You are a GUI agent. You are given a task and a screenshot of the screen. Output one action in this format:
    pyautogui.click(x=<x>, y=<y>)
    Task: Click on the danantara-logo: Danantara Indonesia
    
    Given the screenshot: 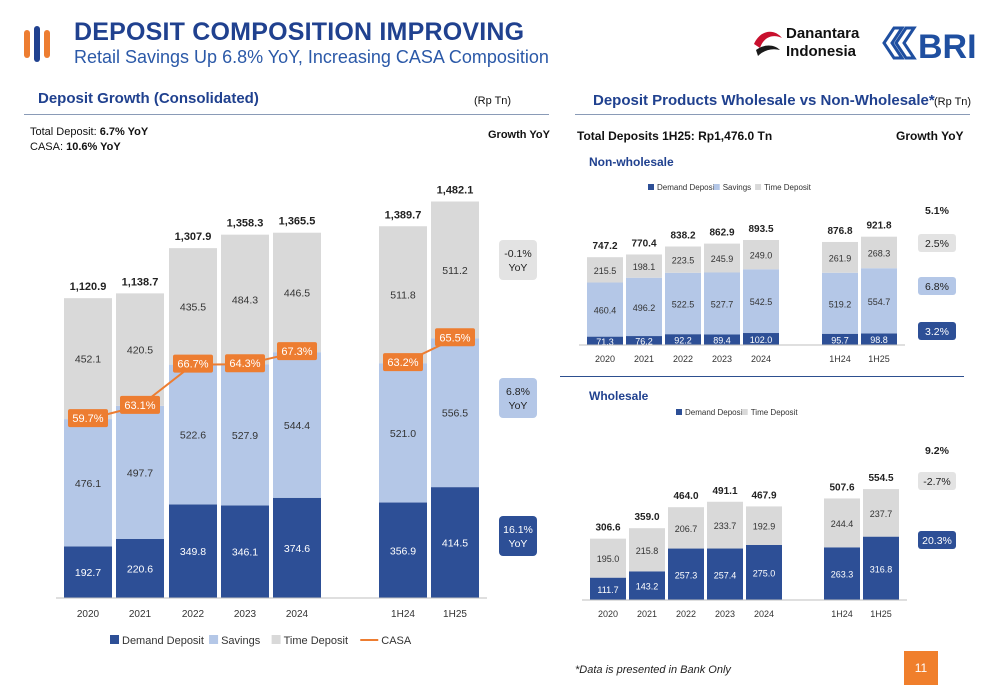 What is the action you would take?
    pyautogui.click(x=807, y=42)
    